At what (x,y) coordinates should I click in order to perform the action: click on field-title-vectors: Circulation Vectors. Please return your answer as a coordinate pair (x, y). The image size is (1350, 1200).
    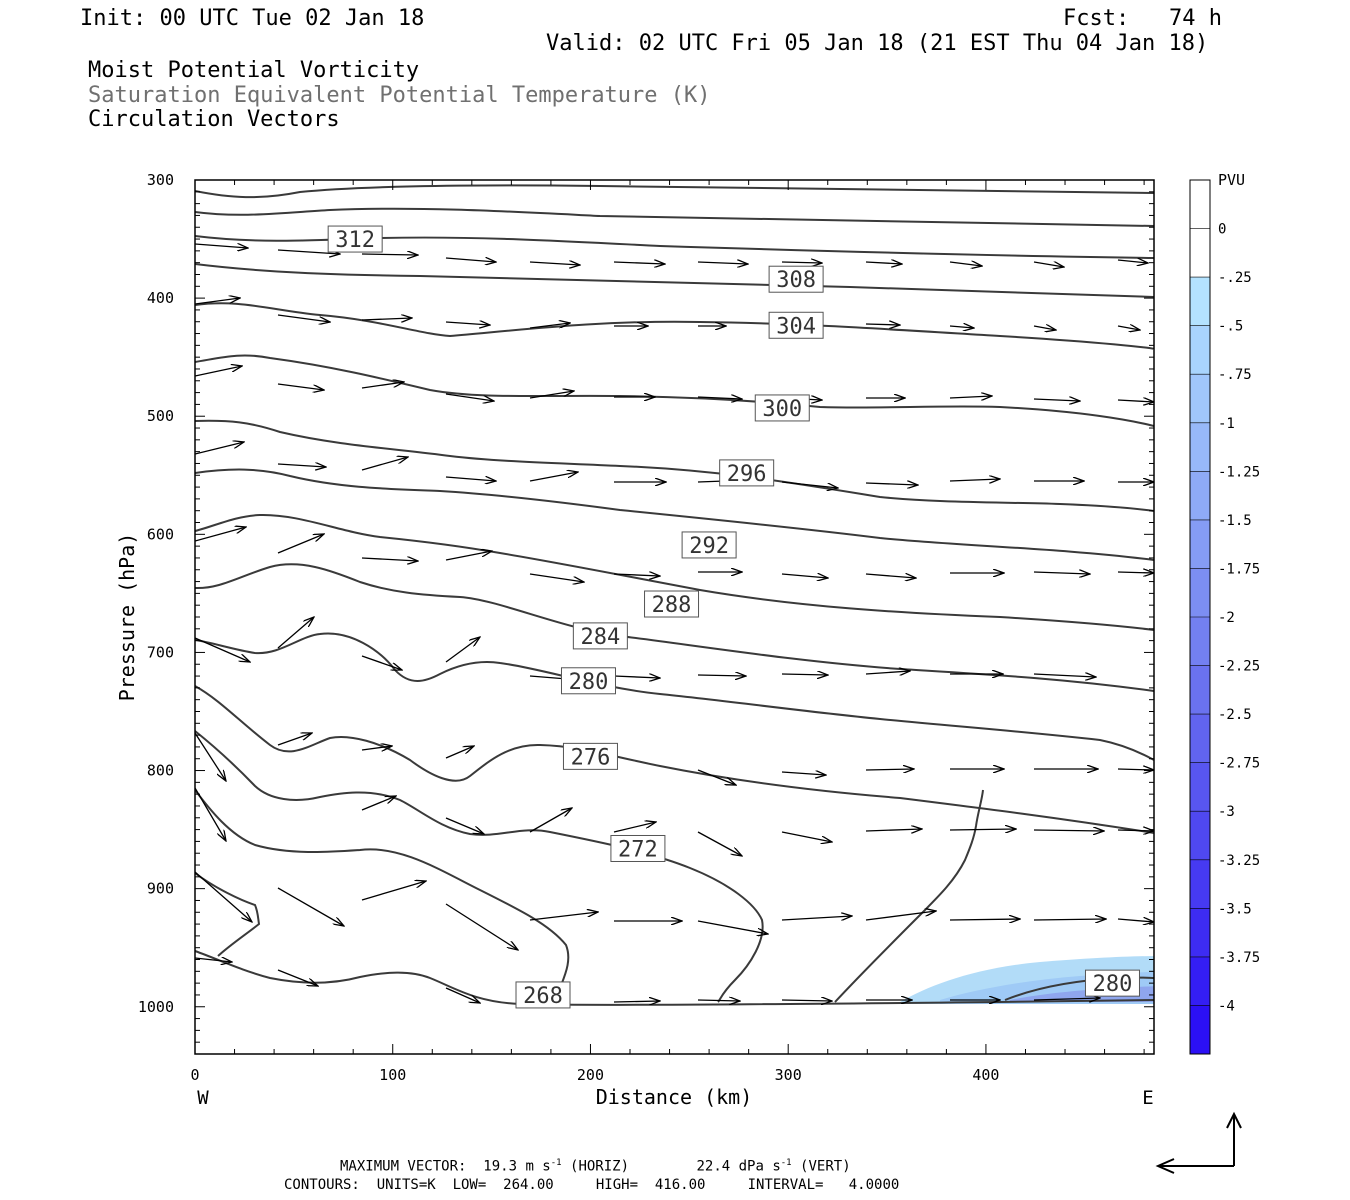
    Looking at the image, I should click on (214, 119).